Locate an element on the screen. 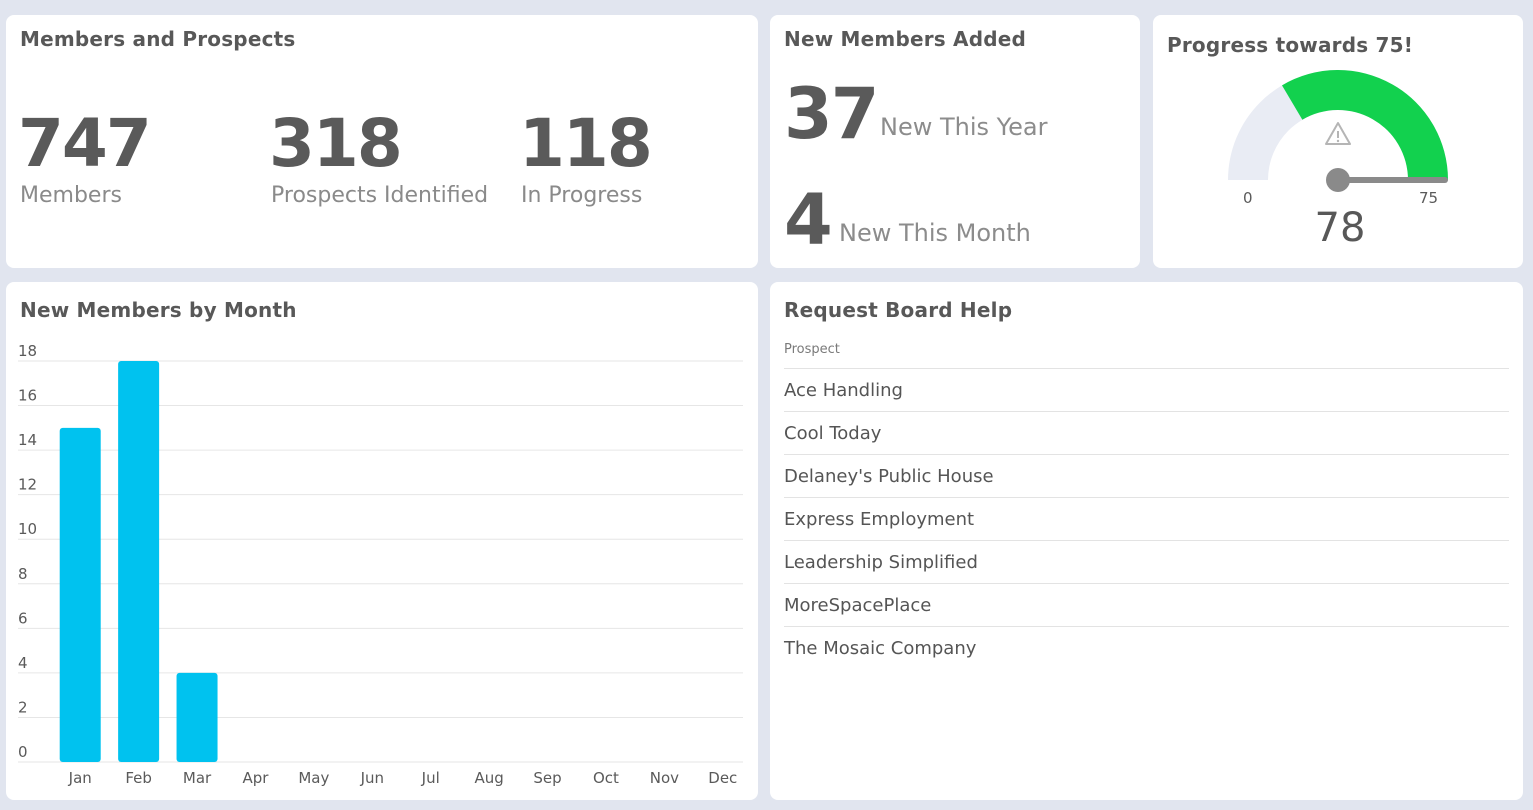  x-tick-label: Jan is located at coordinates (80, 778).